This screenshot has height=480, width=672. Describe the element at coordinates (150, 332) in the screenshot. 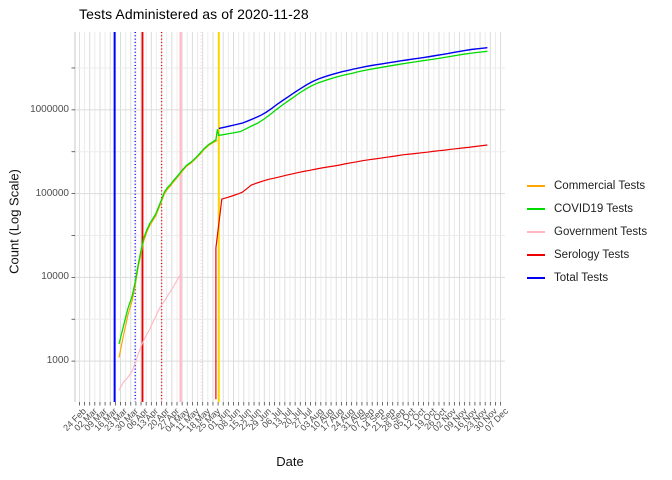

I see `series-line-government-tests` at that location.